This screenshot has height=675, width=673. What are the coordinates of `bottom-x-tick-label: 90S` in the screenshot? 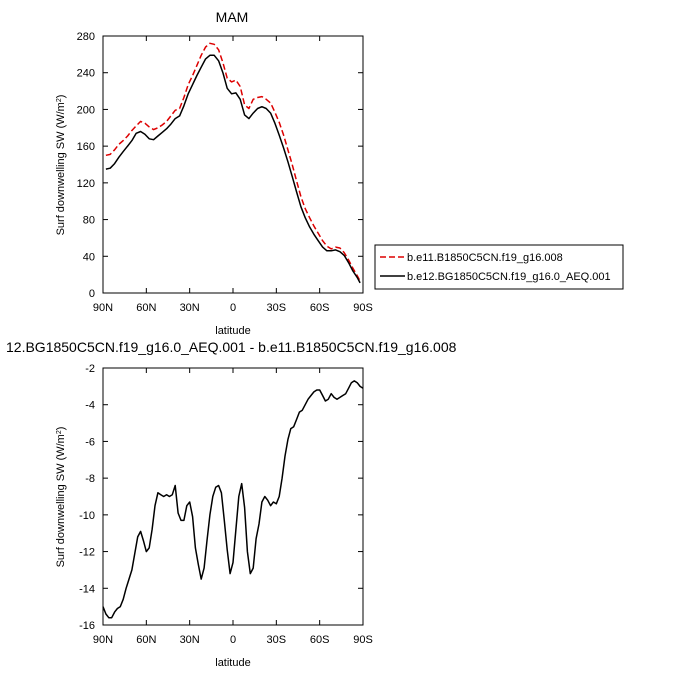 It's located at (363, 640).